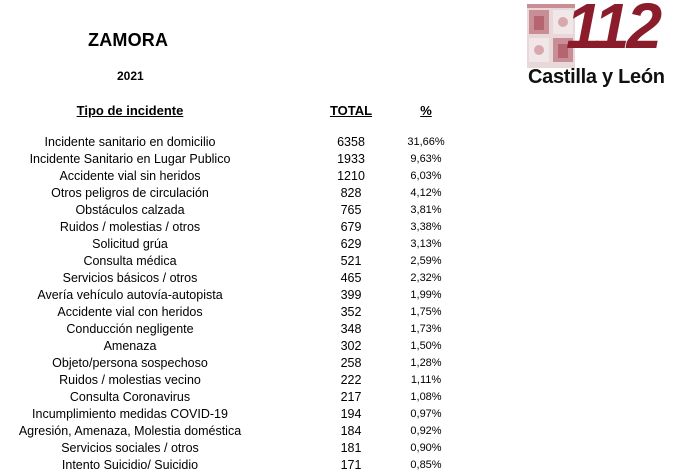 The width and height of the screenshot is (696, 476). What do you see at coordinates (130, 329) in the screenshot?
I see `incident-type: Conducción negligente` at bounding box center [130, 329].